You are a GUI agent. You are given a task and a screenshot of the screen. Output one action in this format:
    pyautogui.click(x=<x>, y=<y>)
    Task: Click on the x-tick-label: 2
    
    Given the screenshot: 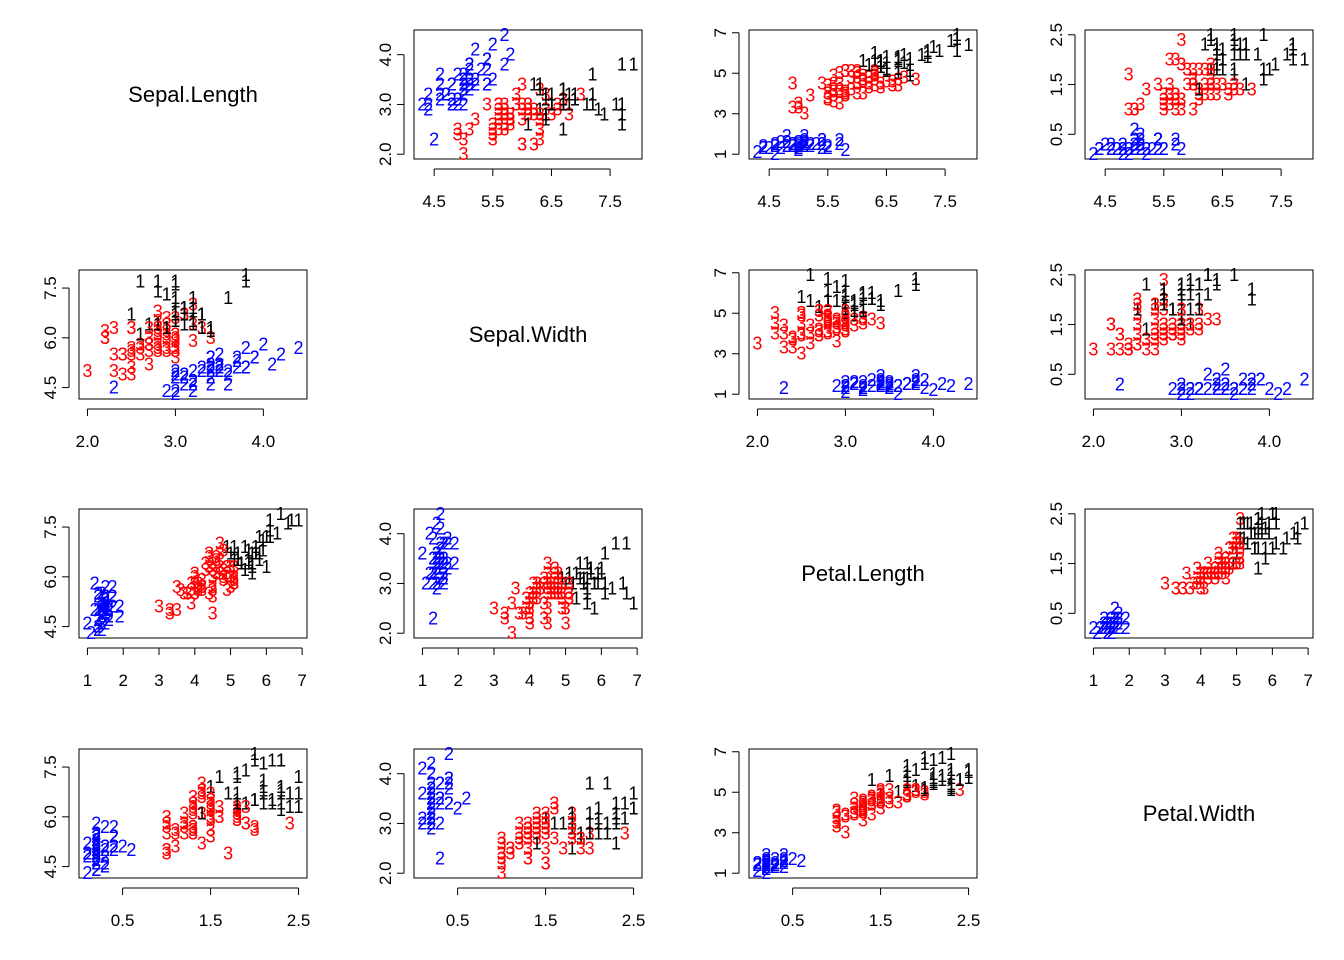 What is the action you would take?
    pyautogui.click(x=122, y=680)
    